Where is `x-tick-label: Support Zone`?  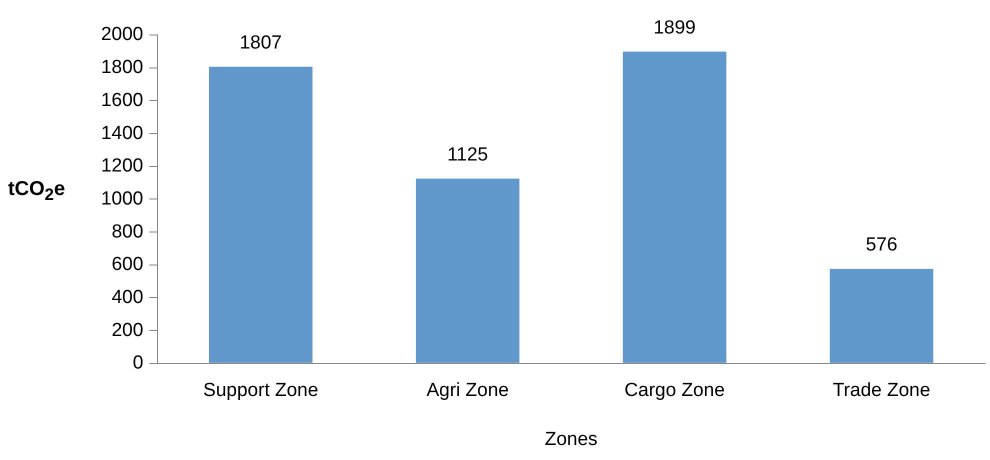 x-tick-label: Support Zone is located at coordinates (260, 391).